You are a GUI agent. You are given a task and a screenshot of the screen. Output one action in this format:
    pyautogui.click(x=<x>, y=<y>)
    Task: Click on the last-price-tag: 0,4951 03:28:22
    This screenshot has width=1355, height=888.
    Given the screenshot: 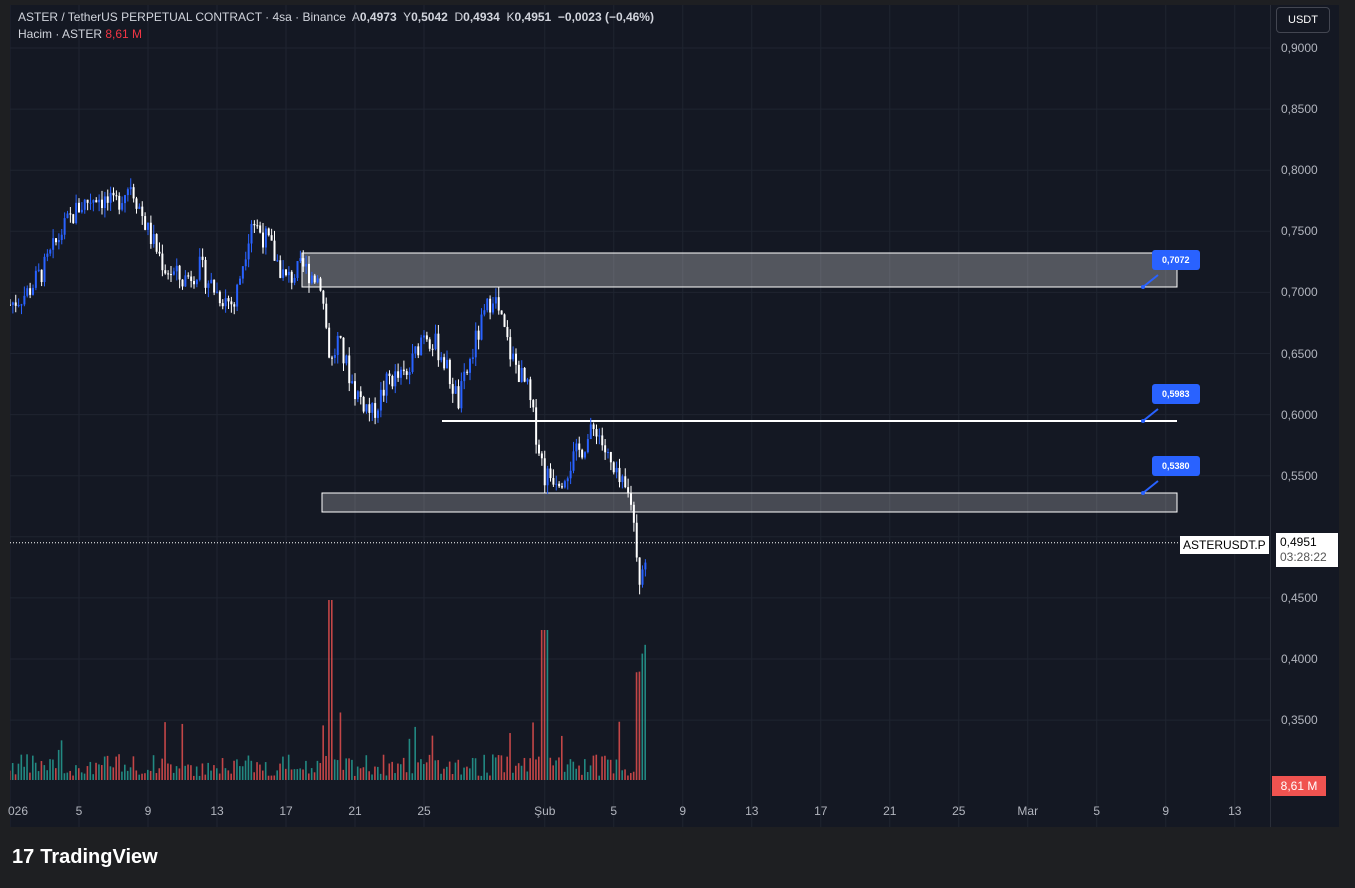 What is the action you would take?
    pyautogui.click(x=1307, y=550)
    